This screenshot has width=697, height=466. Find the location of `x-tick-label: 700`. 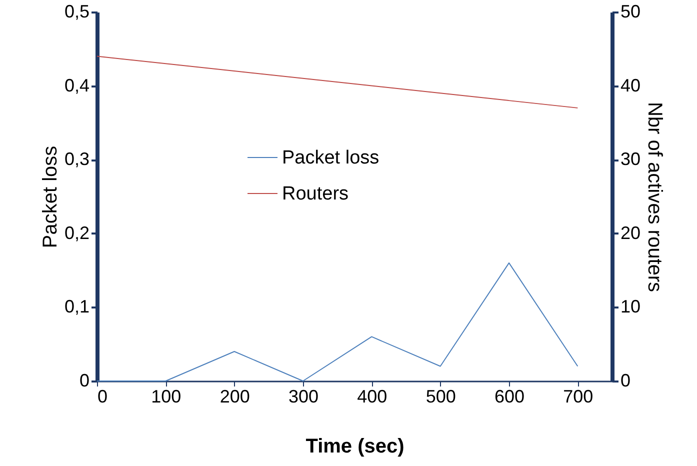

x-tick-label: 700 is located at coordinates (578, 396).